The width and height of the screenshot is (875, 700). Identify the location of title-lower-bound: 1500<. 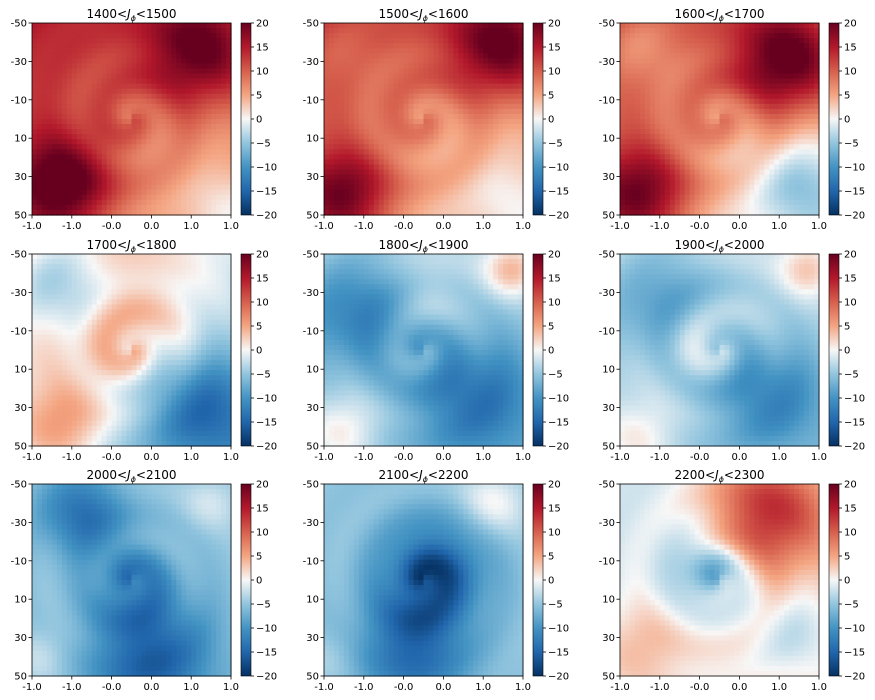
(398, 14).